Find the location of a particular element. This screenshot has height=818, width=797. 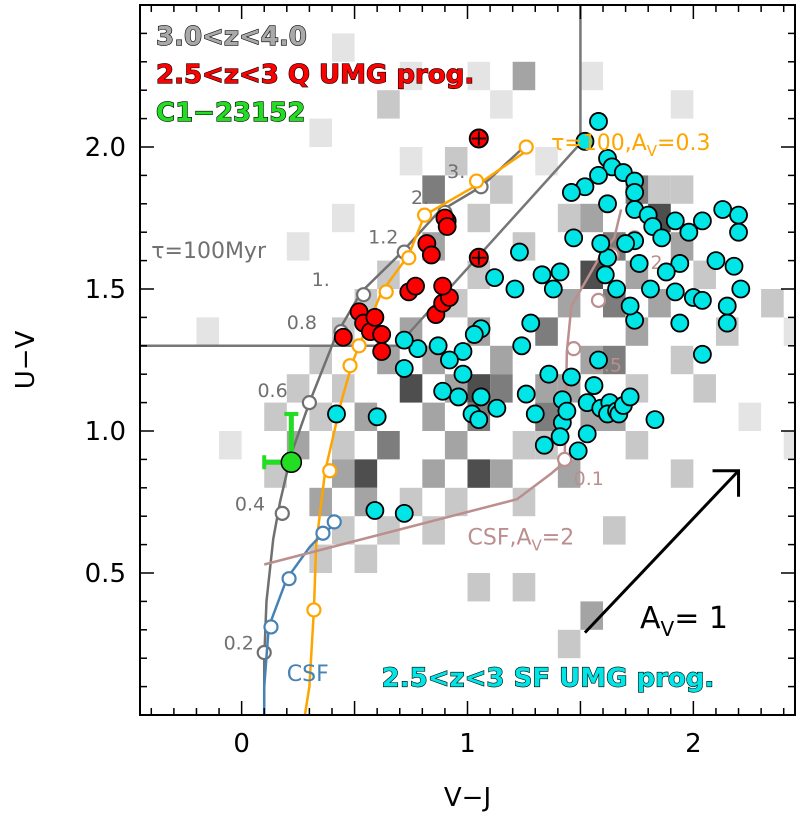

y-tick-label: 2.0 is located at coordinates (105, 148).